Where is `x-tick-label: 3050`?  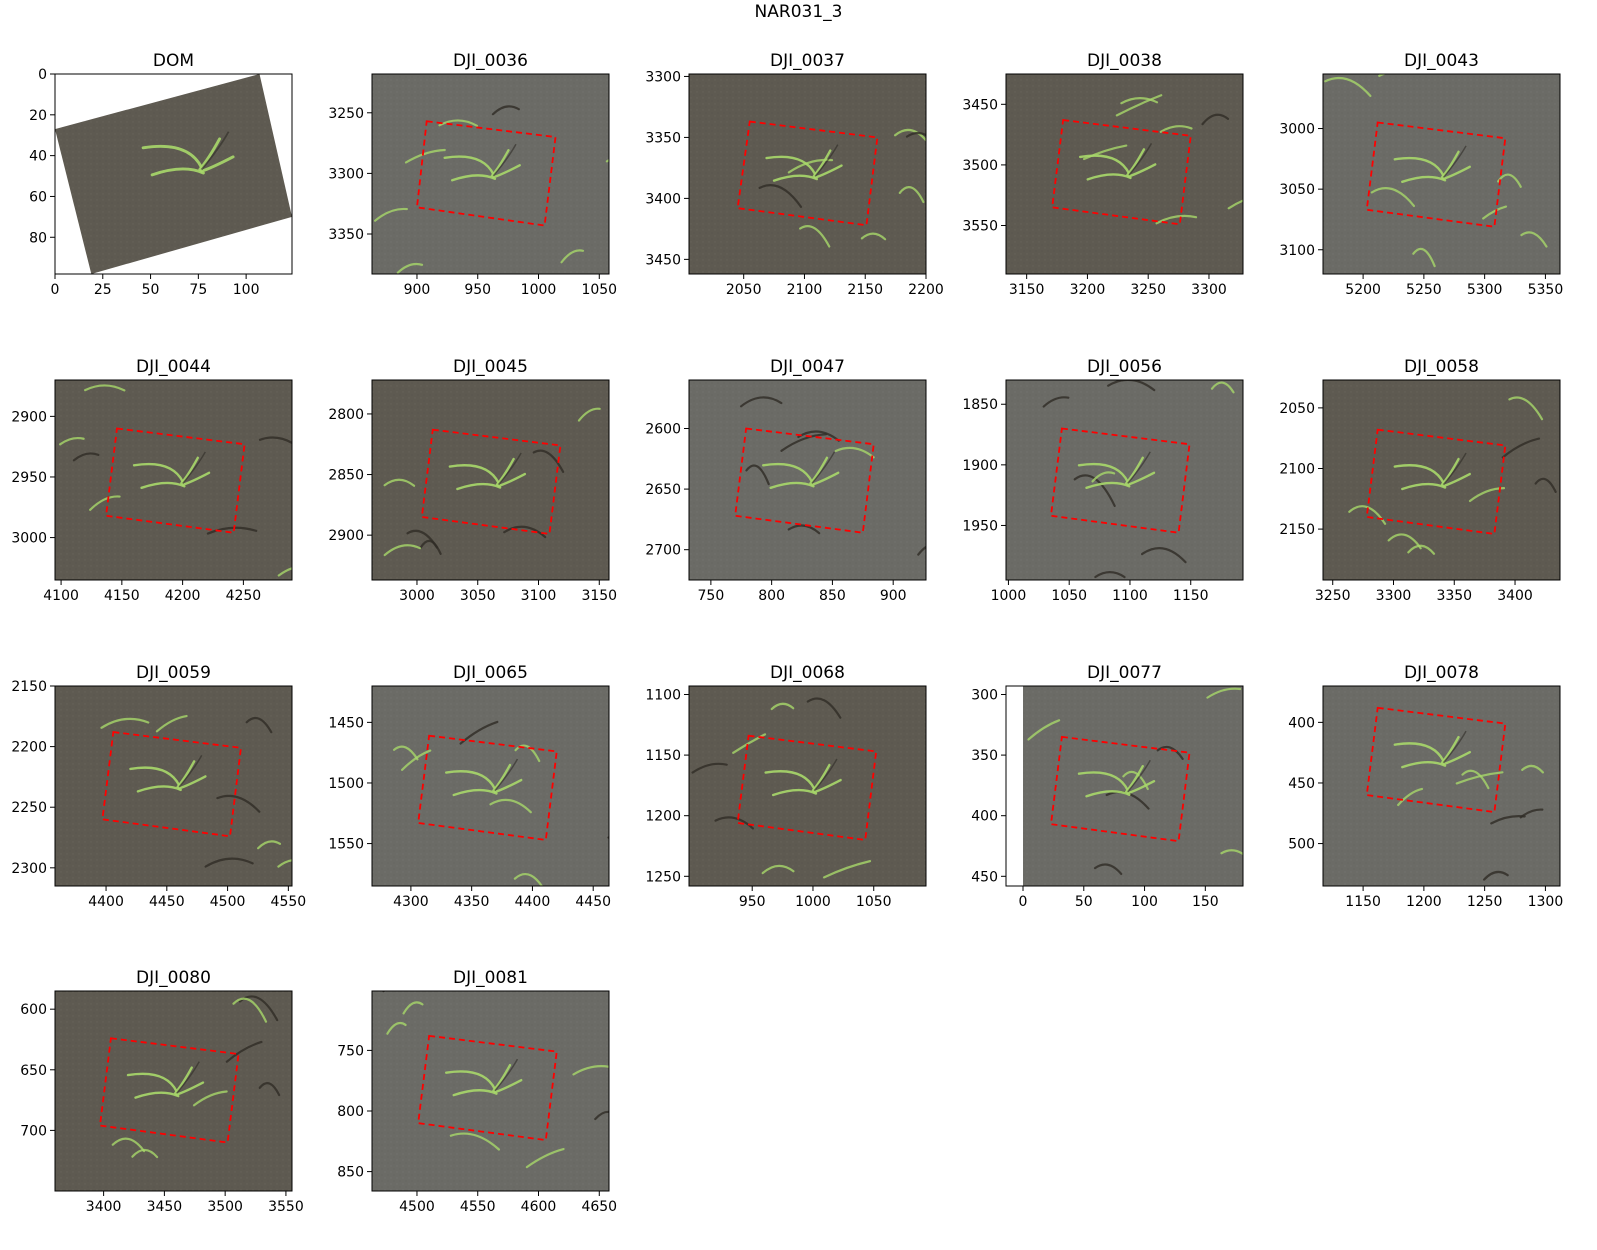
x-tick-label: 3050 is located at coordinates (478, 596).